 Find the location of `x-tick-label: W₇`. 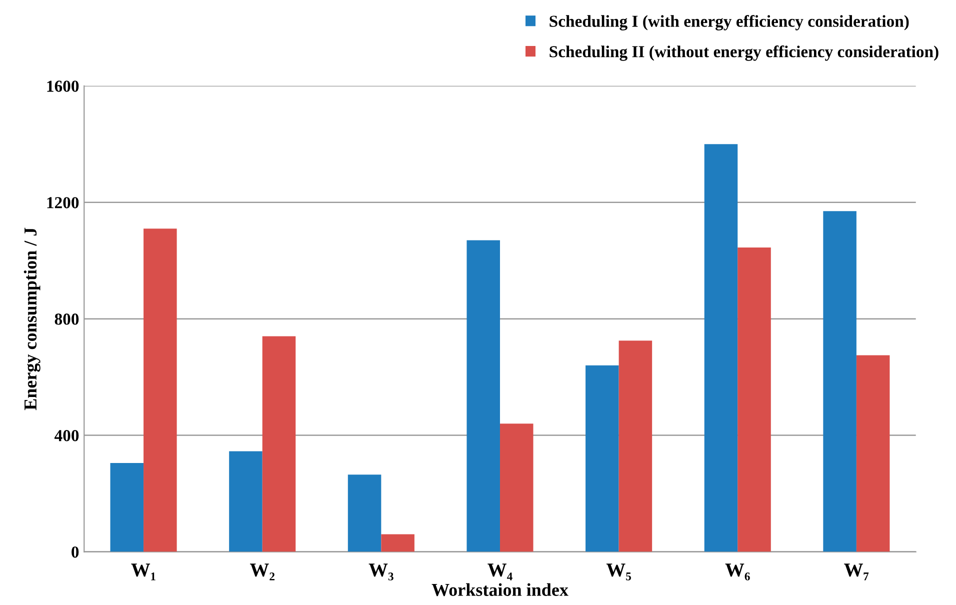

x-tick-label: W₇ is located at coordinates (856, 572).